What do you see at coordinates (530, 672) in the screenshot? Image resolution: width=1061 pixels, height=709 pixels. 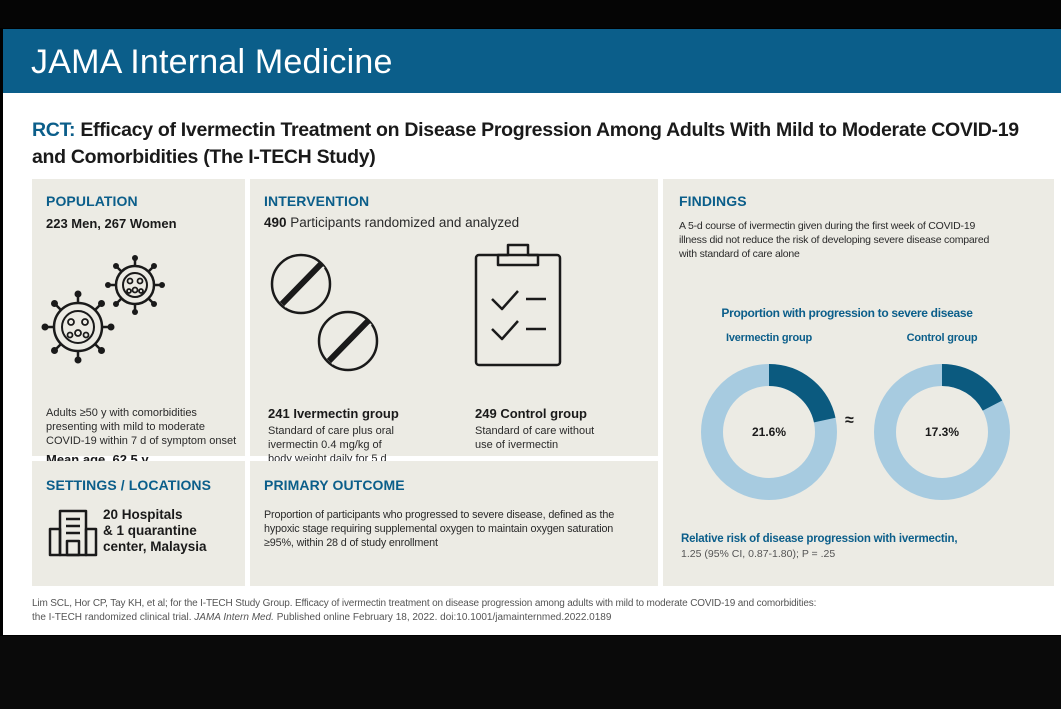 I see `bottom-black-bar` at bounding box center [530, 672].